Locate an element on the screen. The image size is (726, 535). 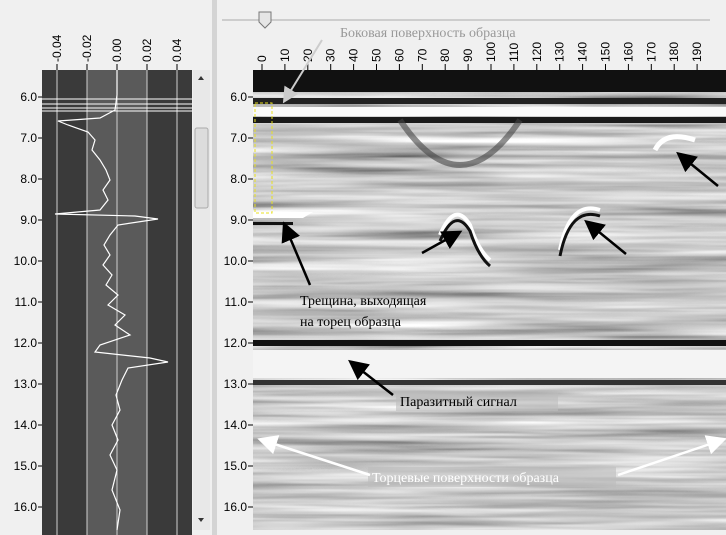
distance-tick-label: 190 is located at coordinates (697, 52).